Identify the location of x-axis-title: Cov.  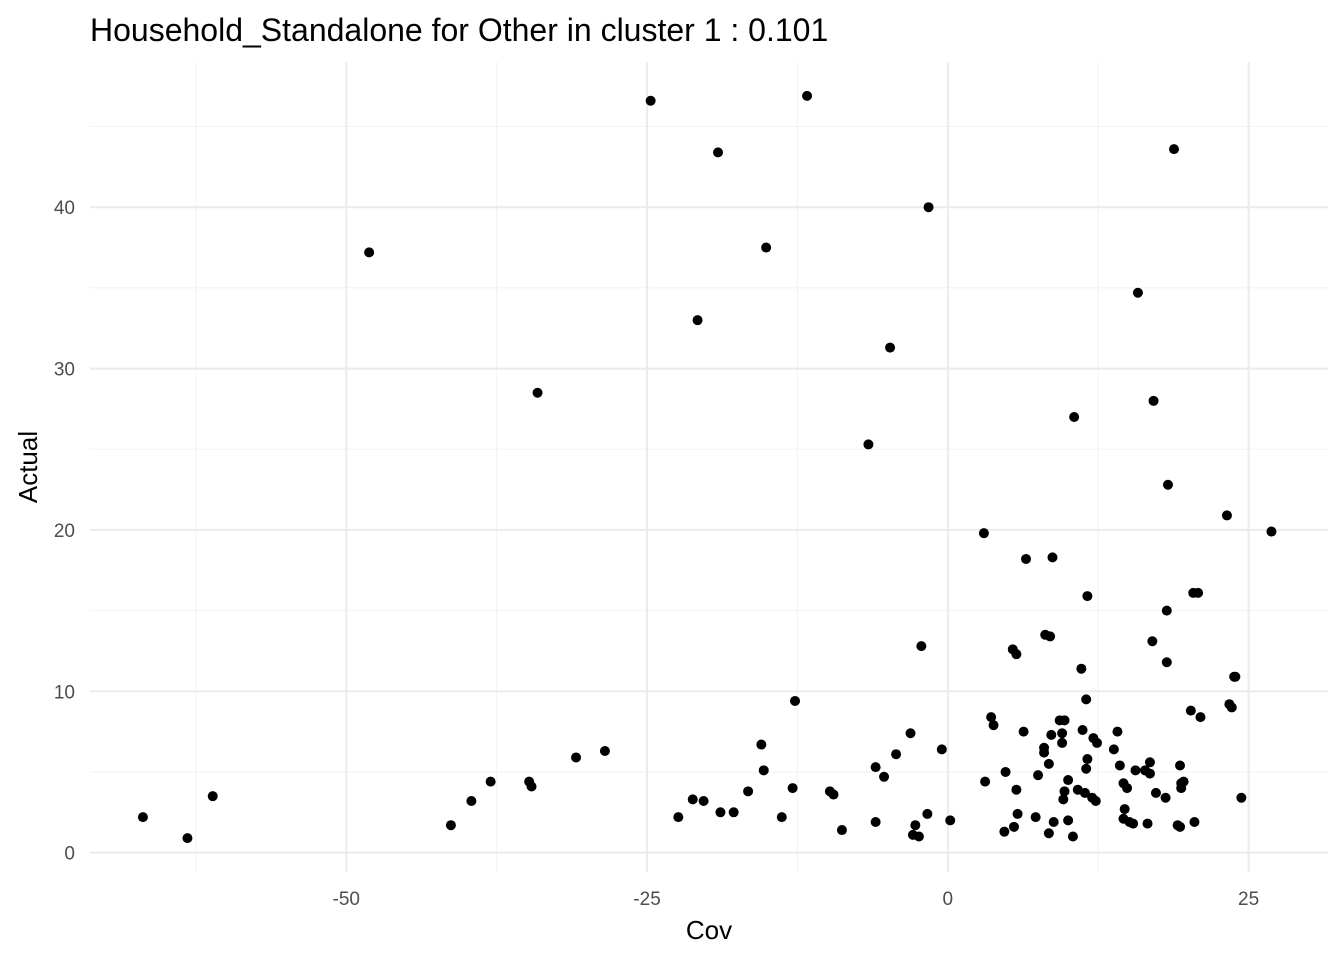
(709, 930).